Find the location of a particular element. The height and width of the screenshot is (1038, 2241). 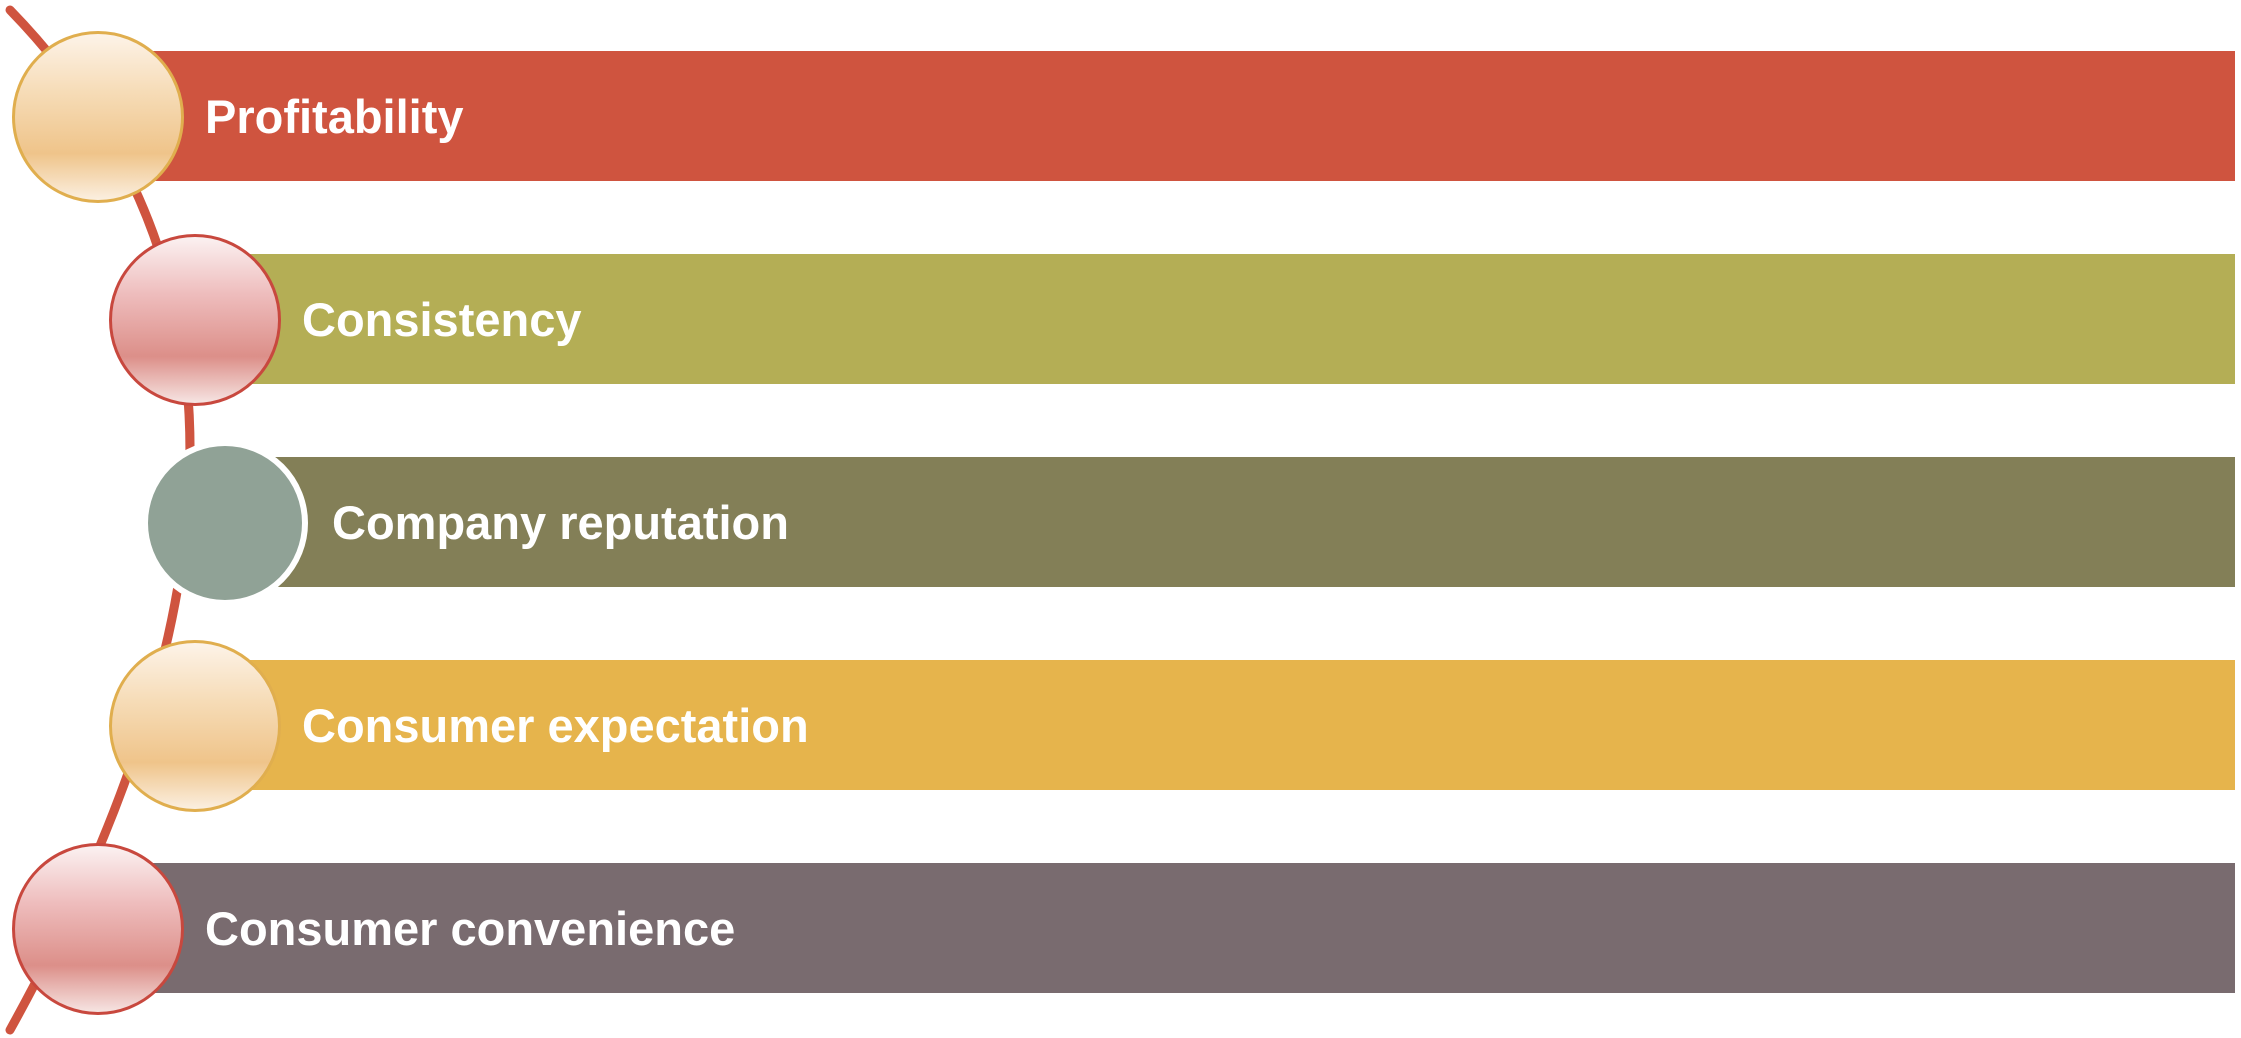

circle-node-consumer-convenience is located at coordinates (98, 929).